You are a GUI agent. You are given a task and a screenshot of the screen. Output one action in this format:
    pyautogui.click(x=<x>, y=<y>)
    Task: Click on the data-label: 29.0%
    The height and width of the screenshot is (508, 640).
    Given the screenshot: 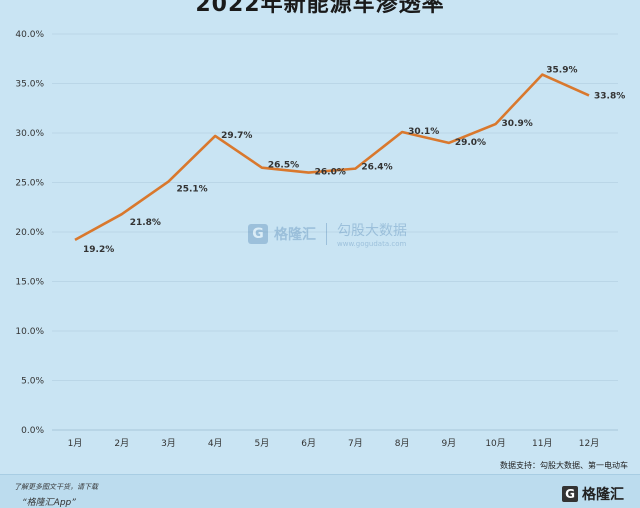 What is the action you would take?
    pyautogui.click(x=470, y=143)
    